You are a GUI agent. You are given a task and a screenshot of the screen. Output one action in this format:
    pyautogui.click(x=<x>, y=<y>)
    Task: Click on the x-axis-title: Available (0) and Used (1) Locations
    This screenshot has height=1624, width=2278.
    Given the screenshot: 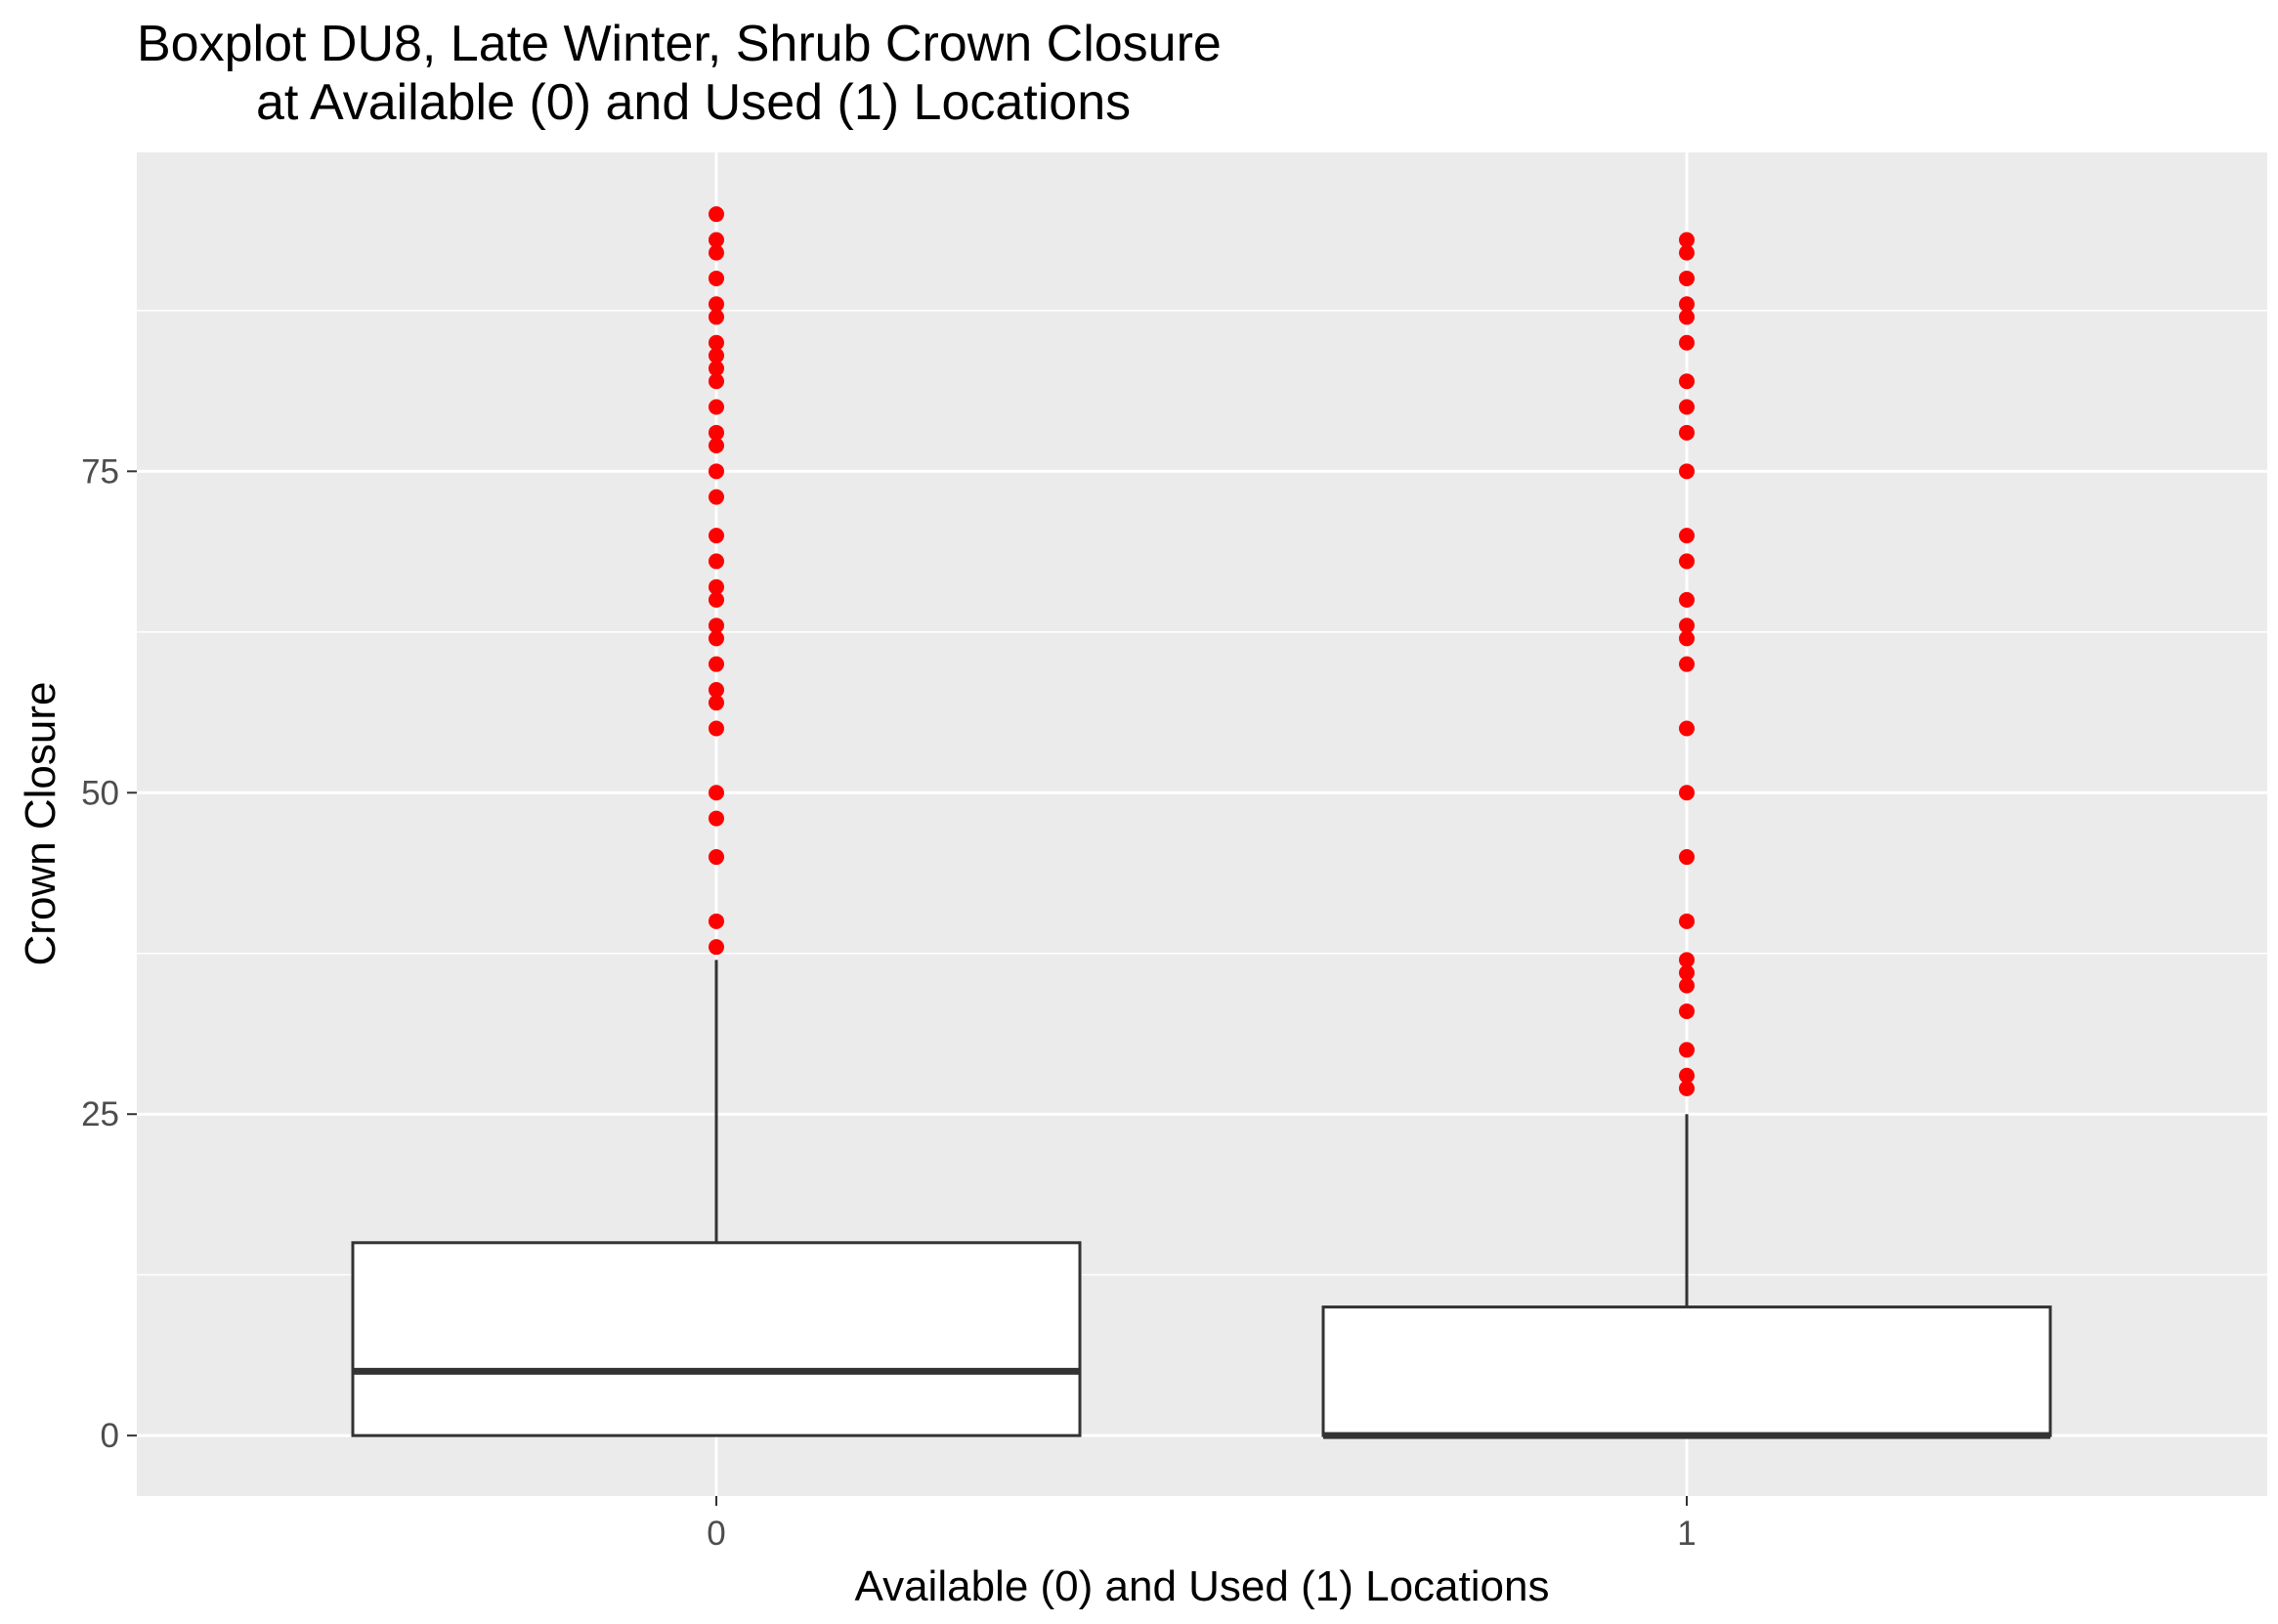 What is the action you would take?
    pyautogui.click(x=1202, y=1586)
    